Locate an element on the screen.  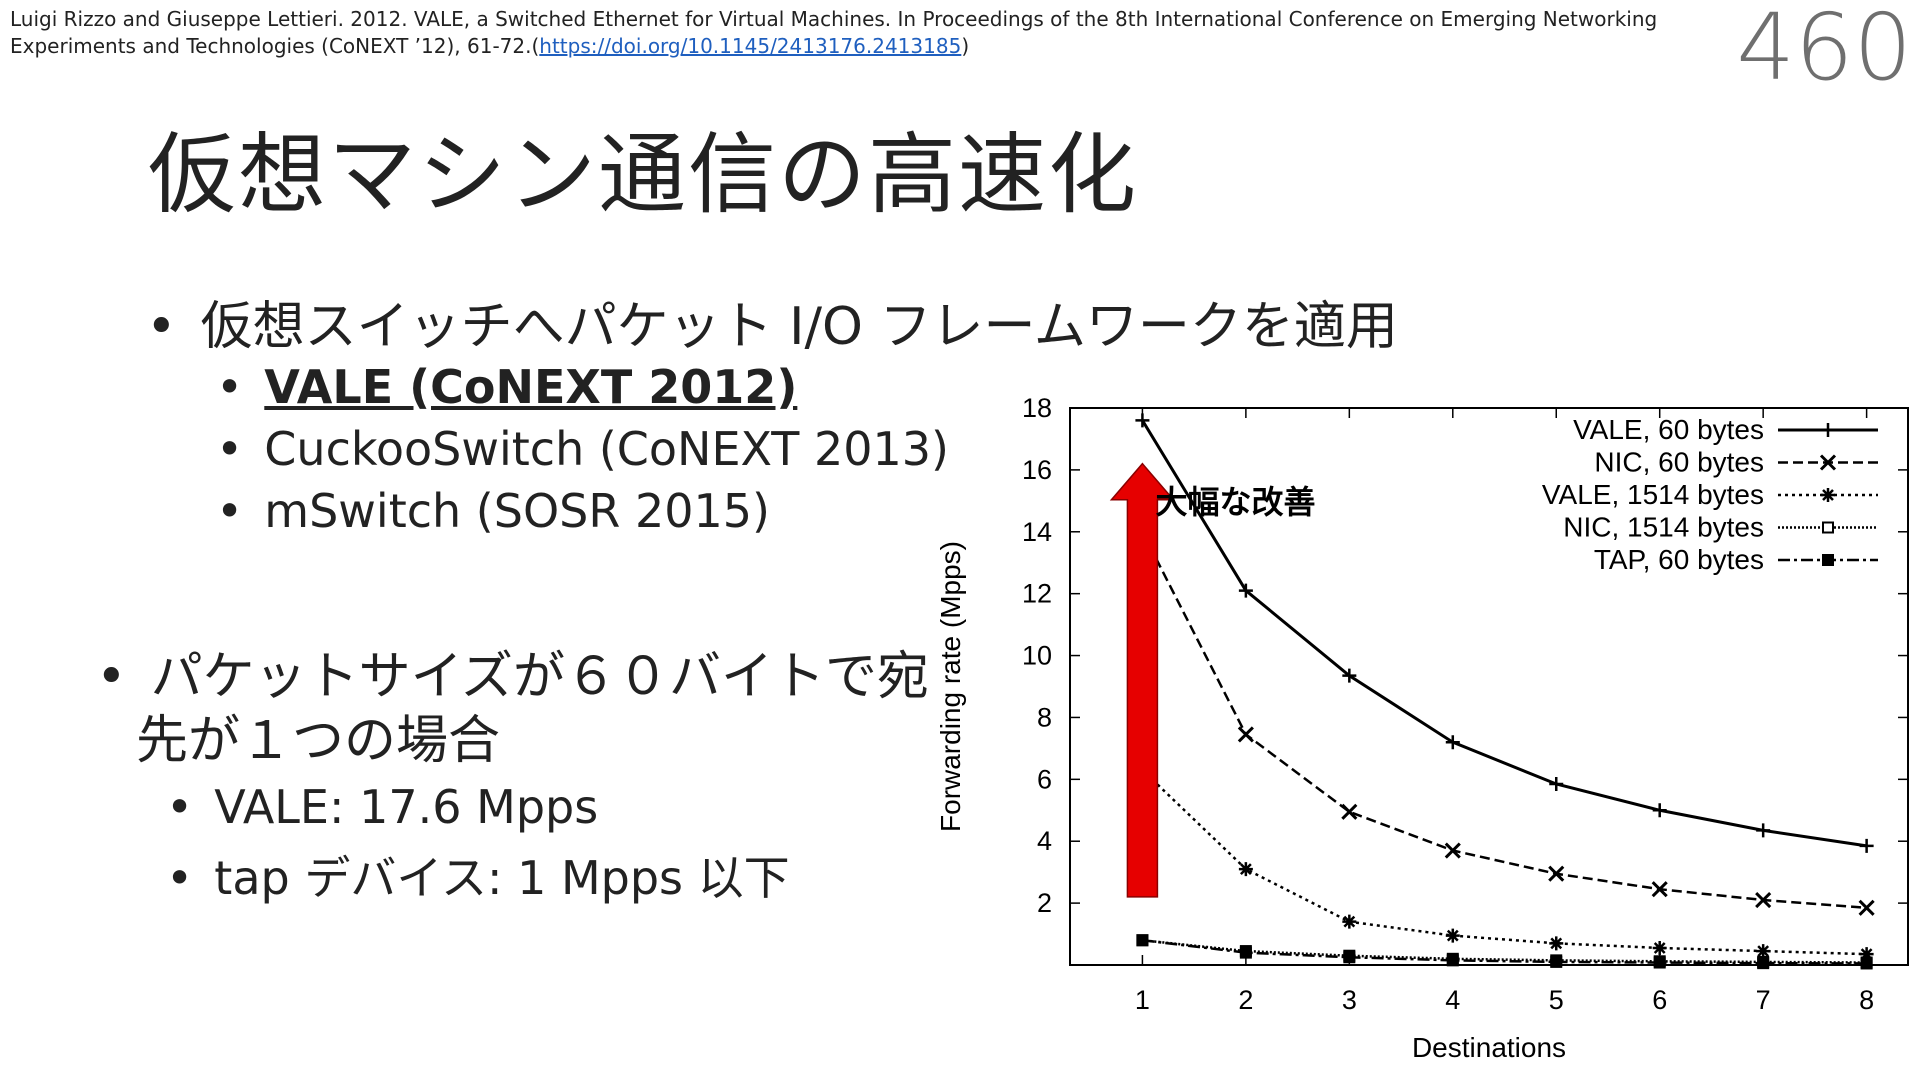
page-number: 460 is located at coordinates (1824, 50).